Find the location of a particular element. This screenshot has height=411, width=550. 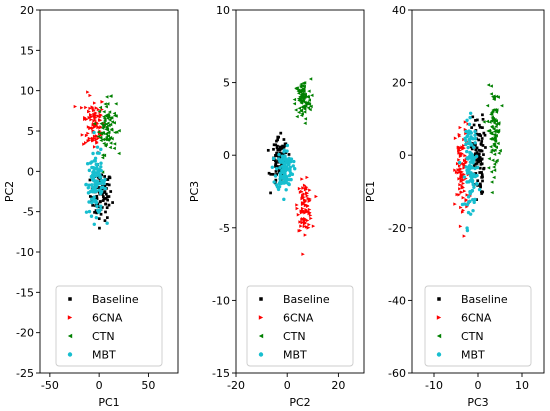

y-tick-label: 10 is located at coordinates (223, 10).